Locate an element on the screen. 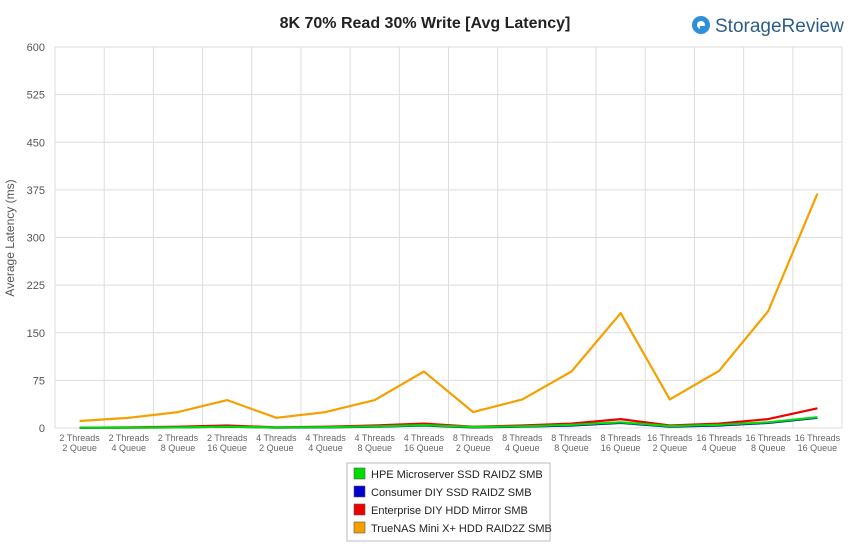  y-tick-label: 450 is located at coordinates (36, 143).